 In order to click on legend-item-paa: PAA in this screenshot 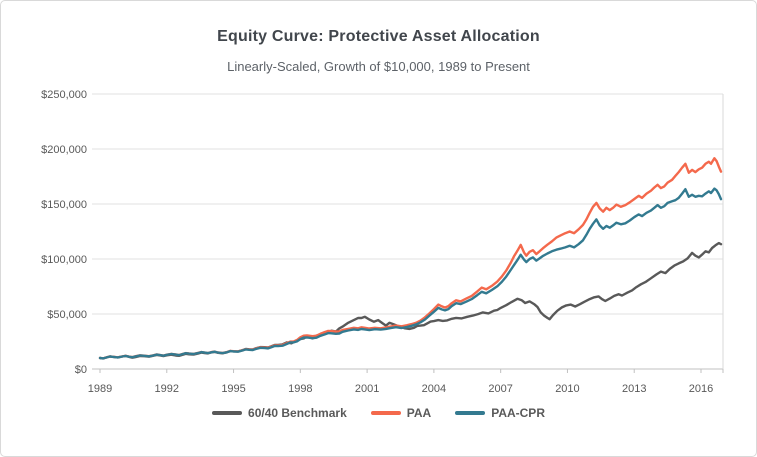, I will do `click(401, 413)`.